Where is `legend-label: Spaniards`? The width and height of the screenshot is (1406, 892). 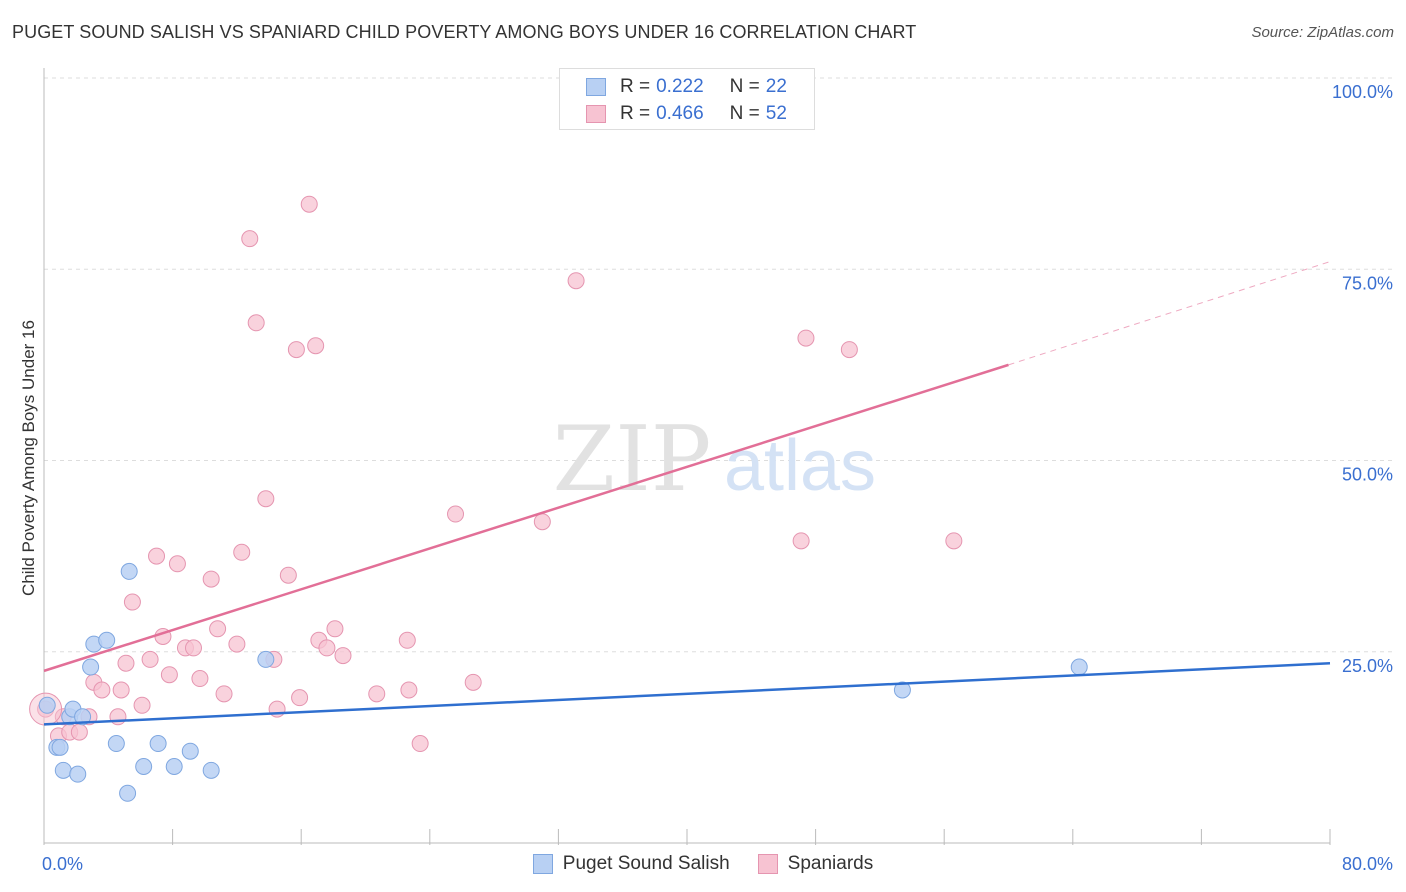
legend-label: Spaniards is located at coordinates (830, 863).